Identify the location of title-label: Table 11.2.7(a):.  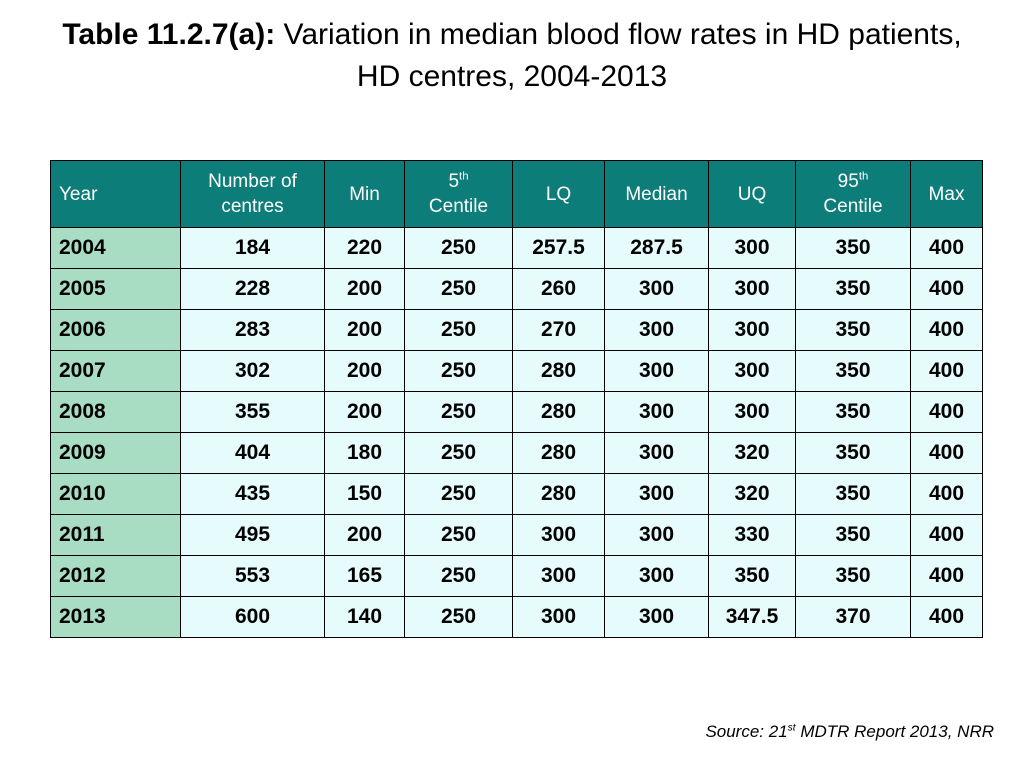
(169, 34).